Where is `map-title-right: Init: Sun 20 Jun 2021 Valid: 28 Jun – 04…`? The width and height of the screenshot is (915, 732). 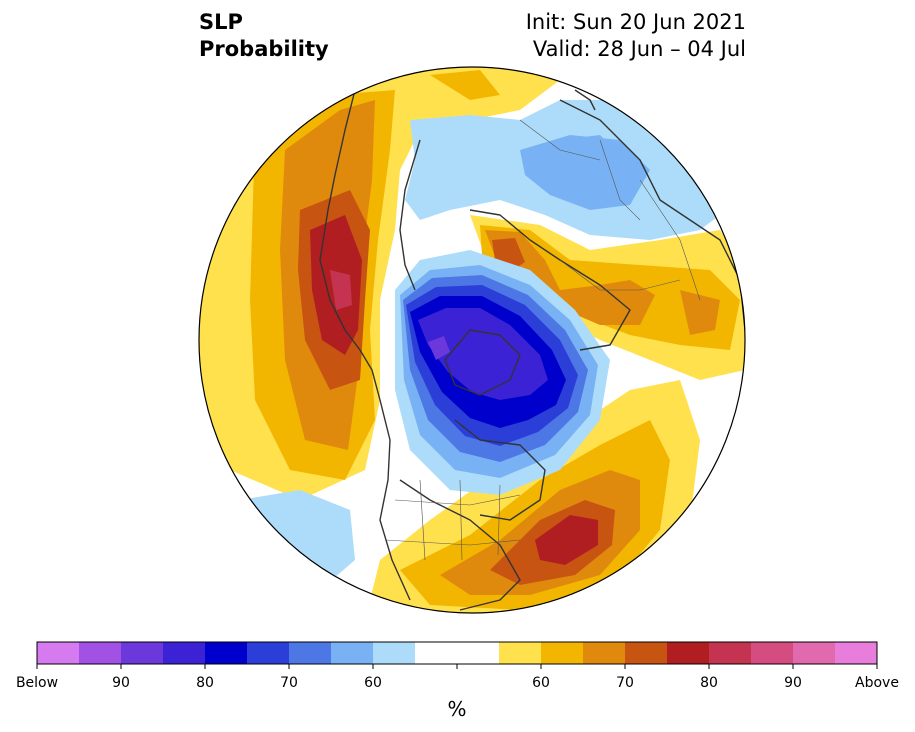 map-title-right: Init: Sun 20 Jun 2021 Valid: 28 Jun – 04… is located at coordinates (636, 36).